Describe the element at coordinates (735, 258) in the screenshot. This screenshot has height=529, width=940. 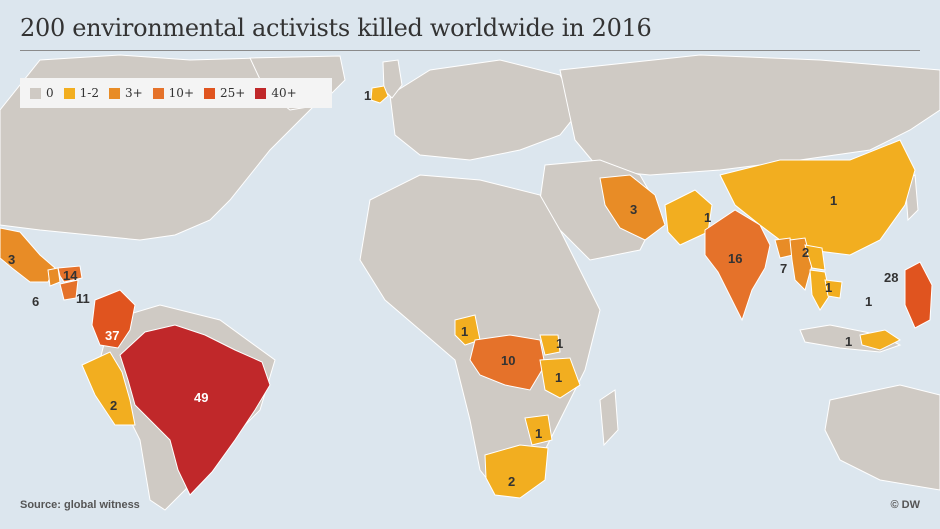
I see `label-india: 16` at that location.